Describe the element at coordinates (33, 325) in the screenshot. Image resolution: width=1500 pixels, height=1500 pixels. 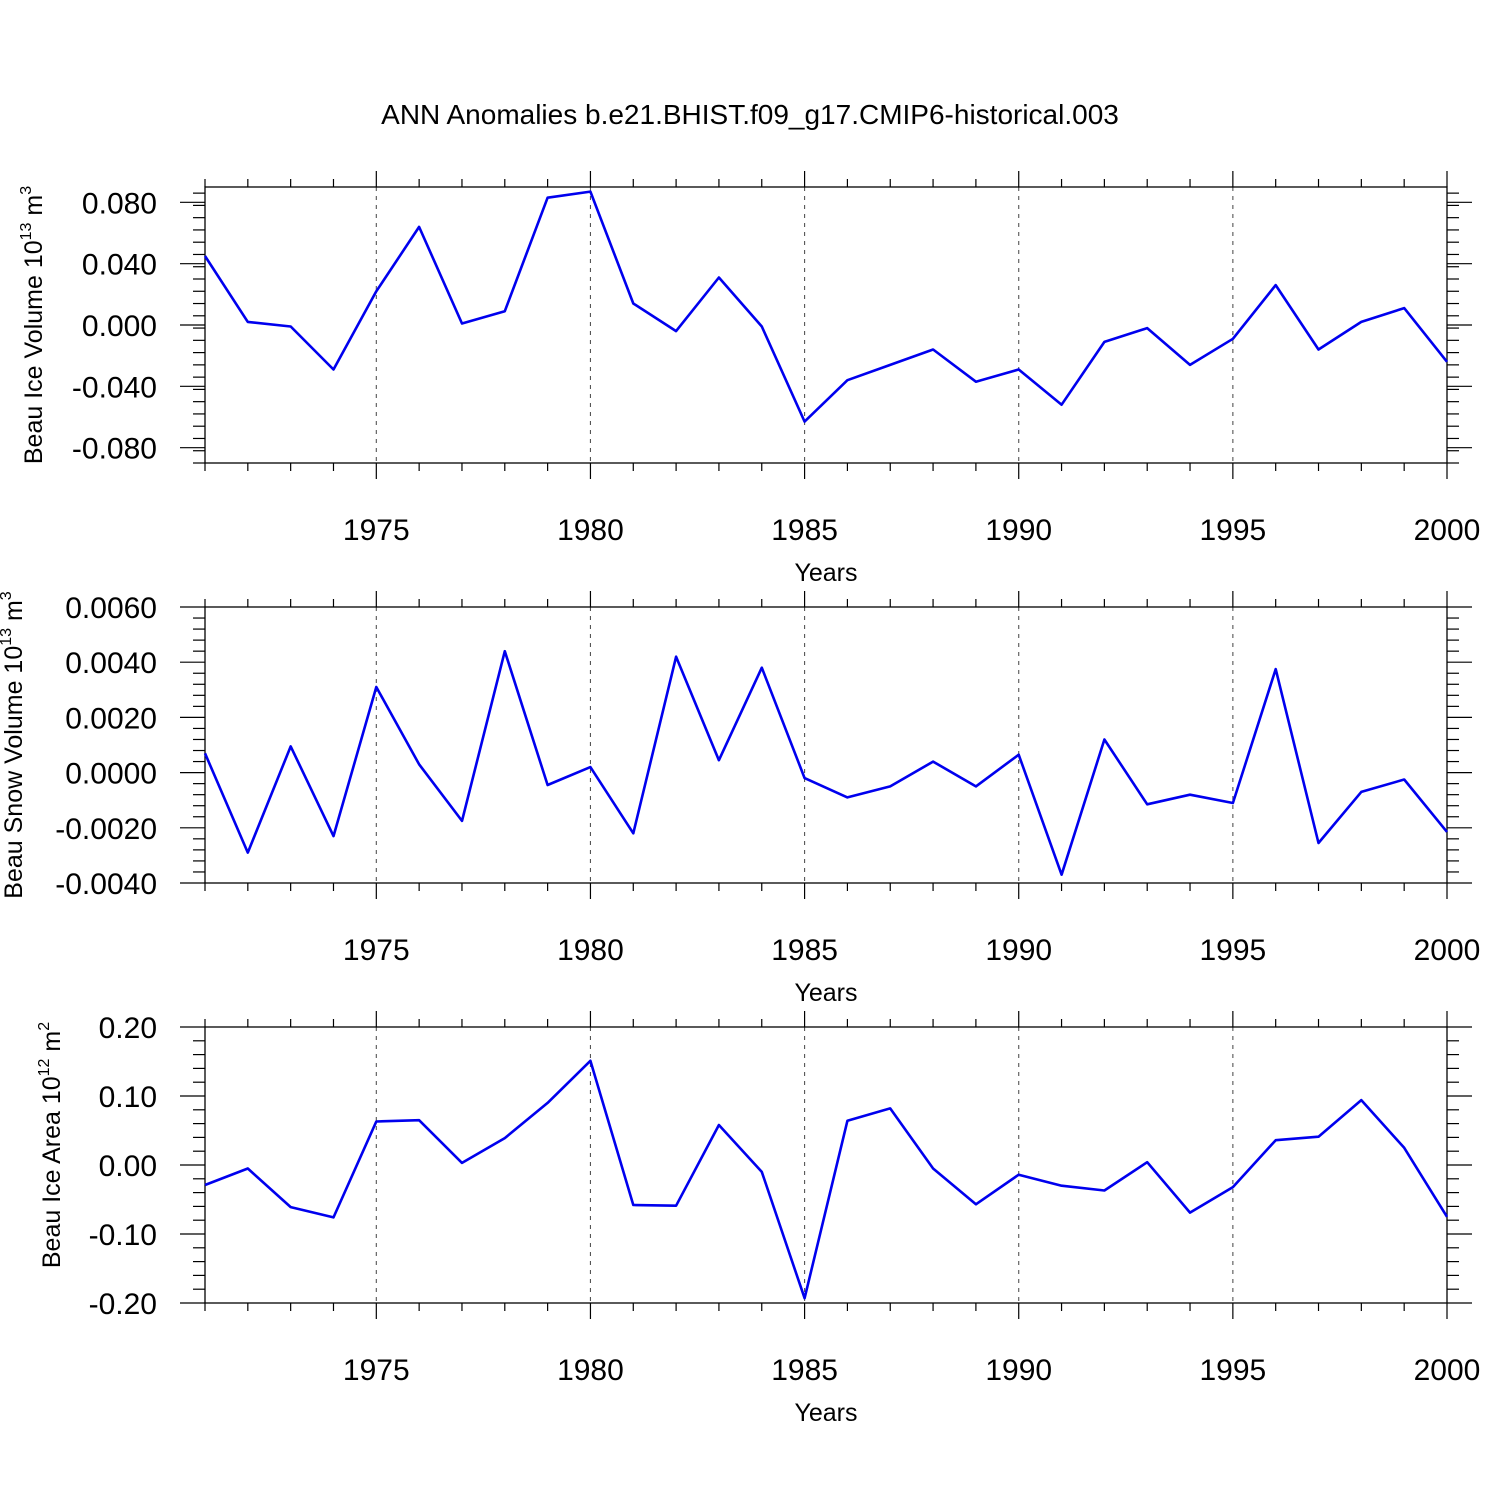
I see `y-axis-title: Beau Ice Volume 1013 m3` at that location.